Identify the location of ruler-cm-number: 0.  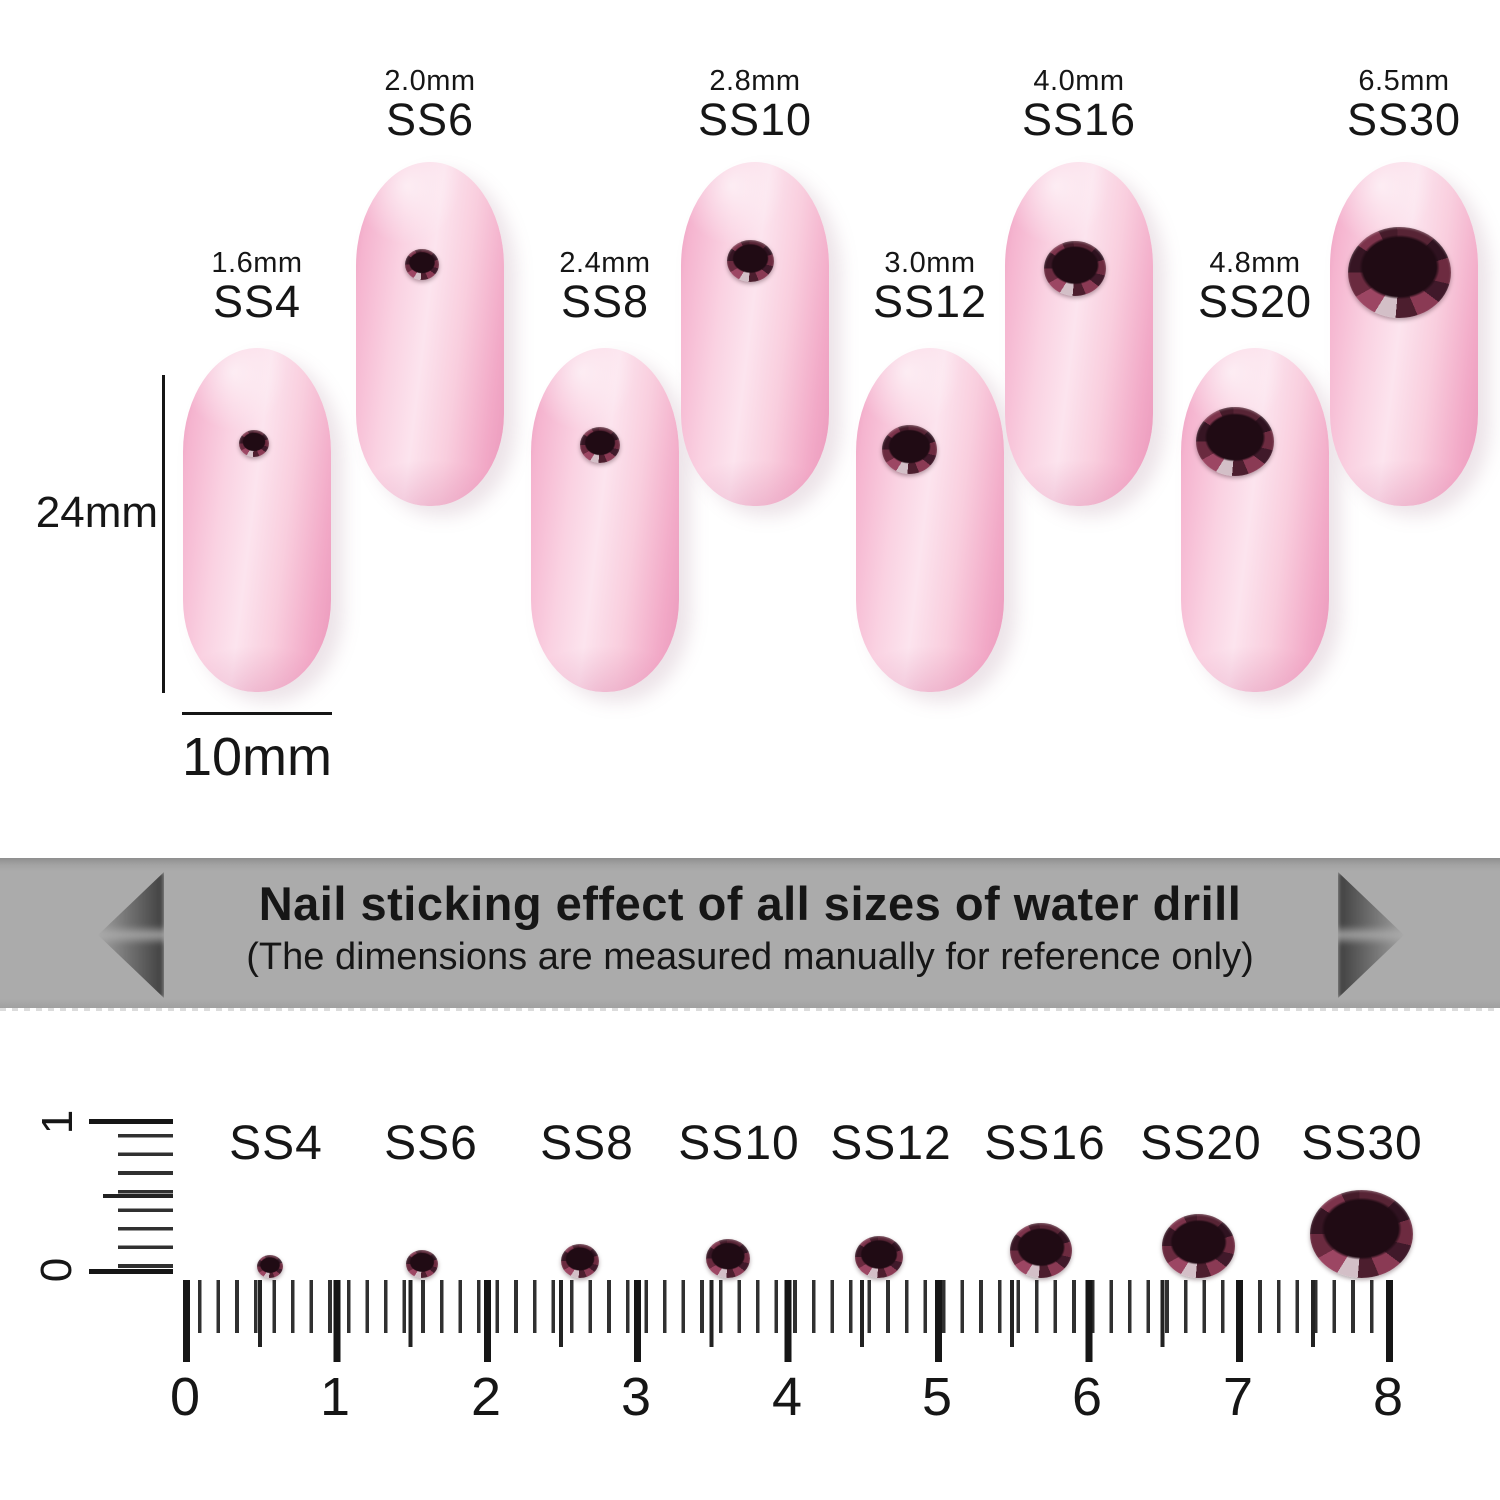
(185, 1397).